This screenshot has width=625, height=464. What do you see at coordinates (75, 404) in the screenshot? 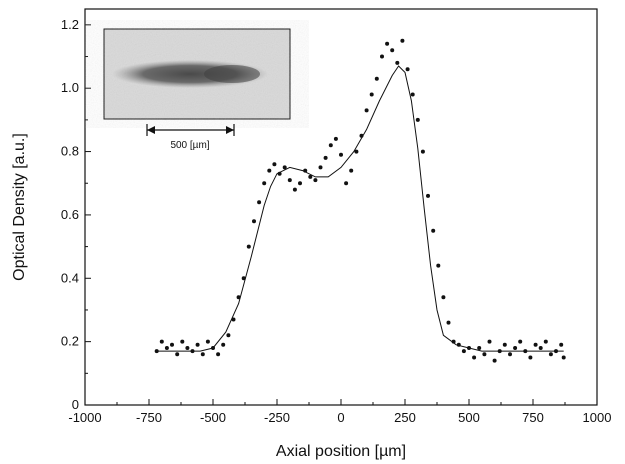
I see `y-tick-label: 0` at bounding box center [75, 404].